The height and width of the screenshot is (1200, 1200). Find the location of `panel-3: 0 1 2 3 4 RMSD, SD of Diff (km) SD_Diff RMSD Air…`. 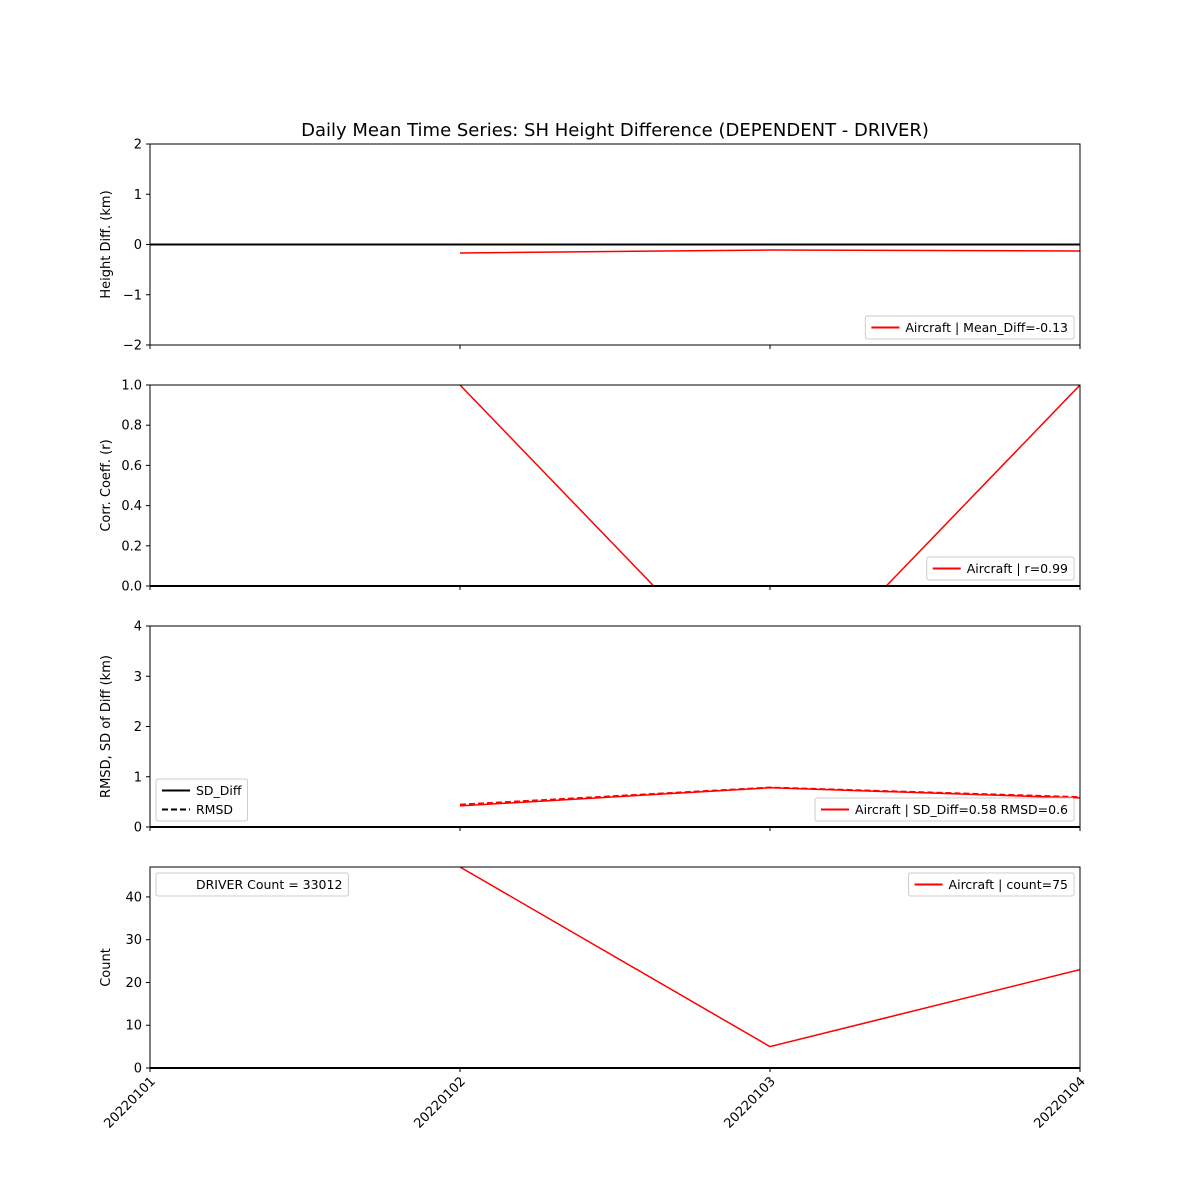

panel-3: 0 1 2 3 4 RMSD, SD of Diff (km) SD_Diff RMSD Air… is located at coordinates (590, 728).